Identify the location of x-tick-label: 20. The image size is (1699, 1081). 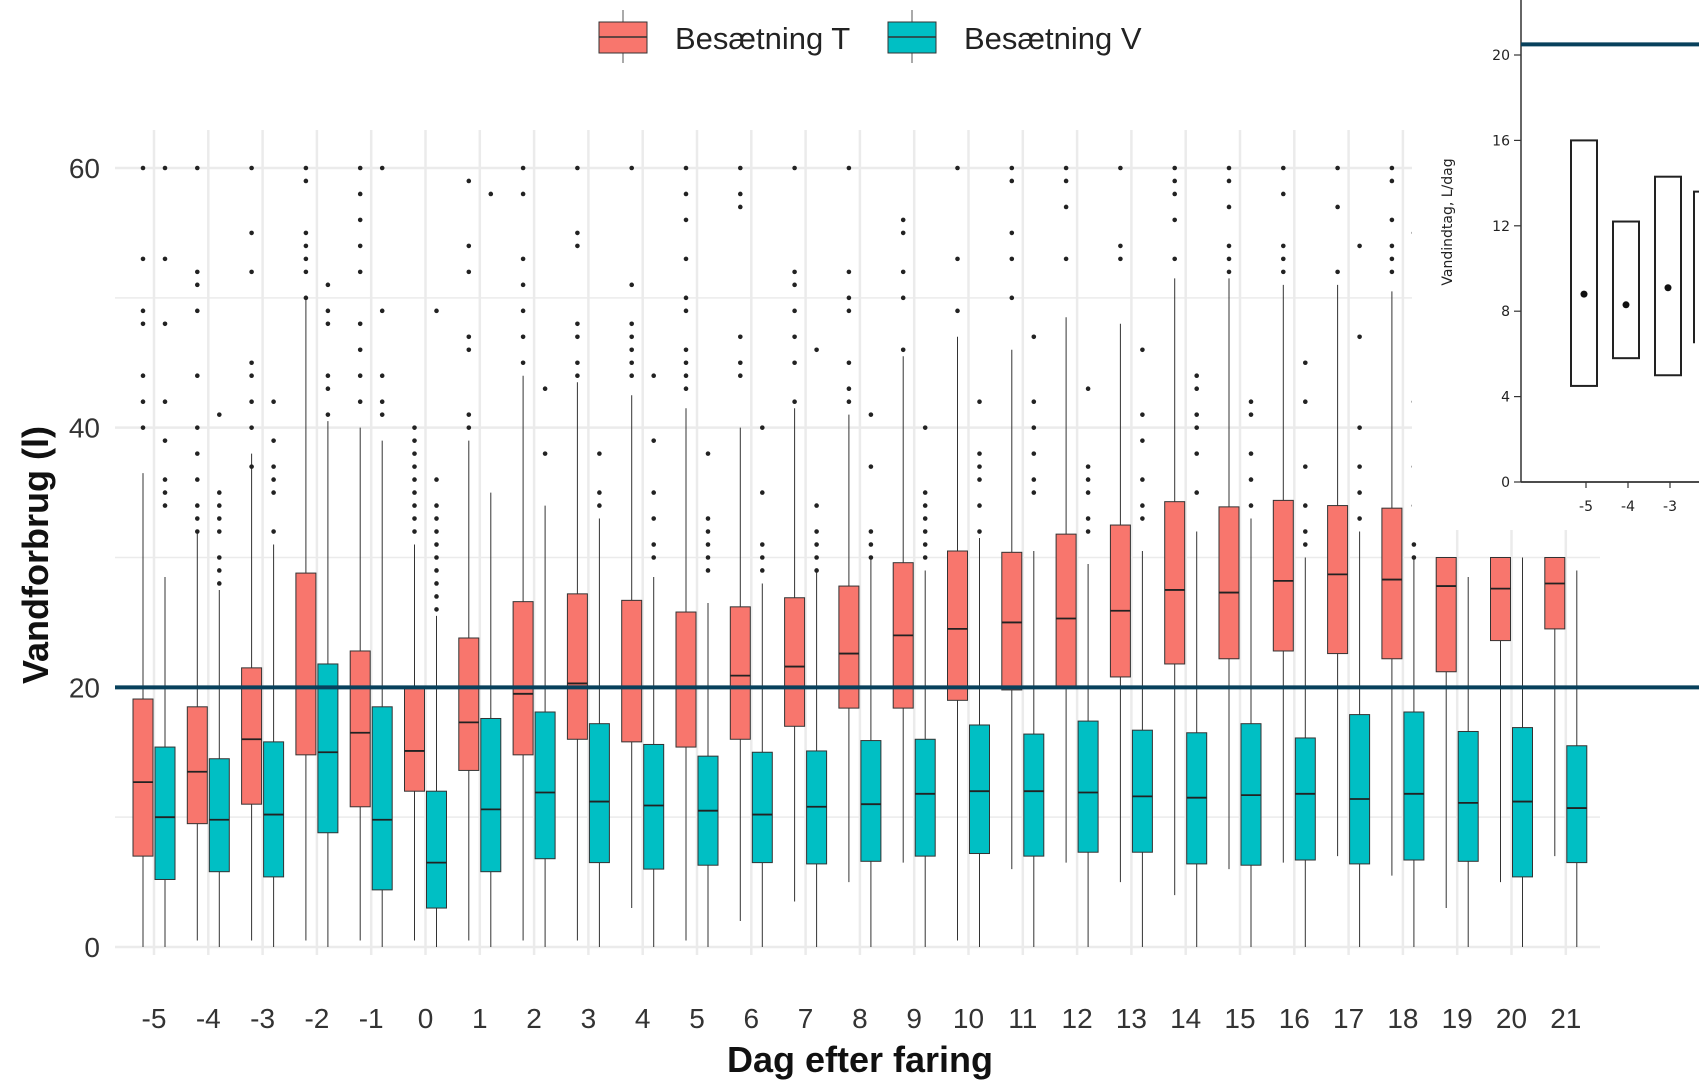
(1511, 1018).